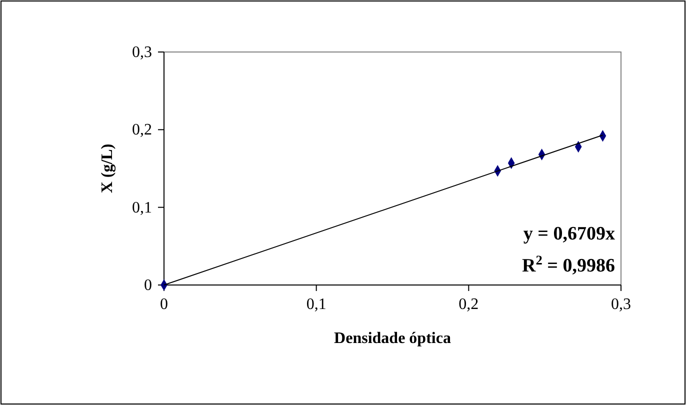 This screenshot has width=686, height=405. Describe the element at coordinates (621, 304) in the screenshot. I see `x-tick-label: 0,3` at that location.